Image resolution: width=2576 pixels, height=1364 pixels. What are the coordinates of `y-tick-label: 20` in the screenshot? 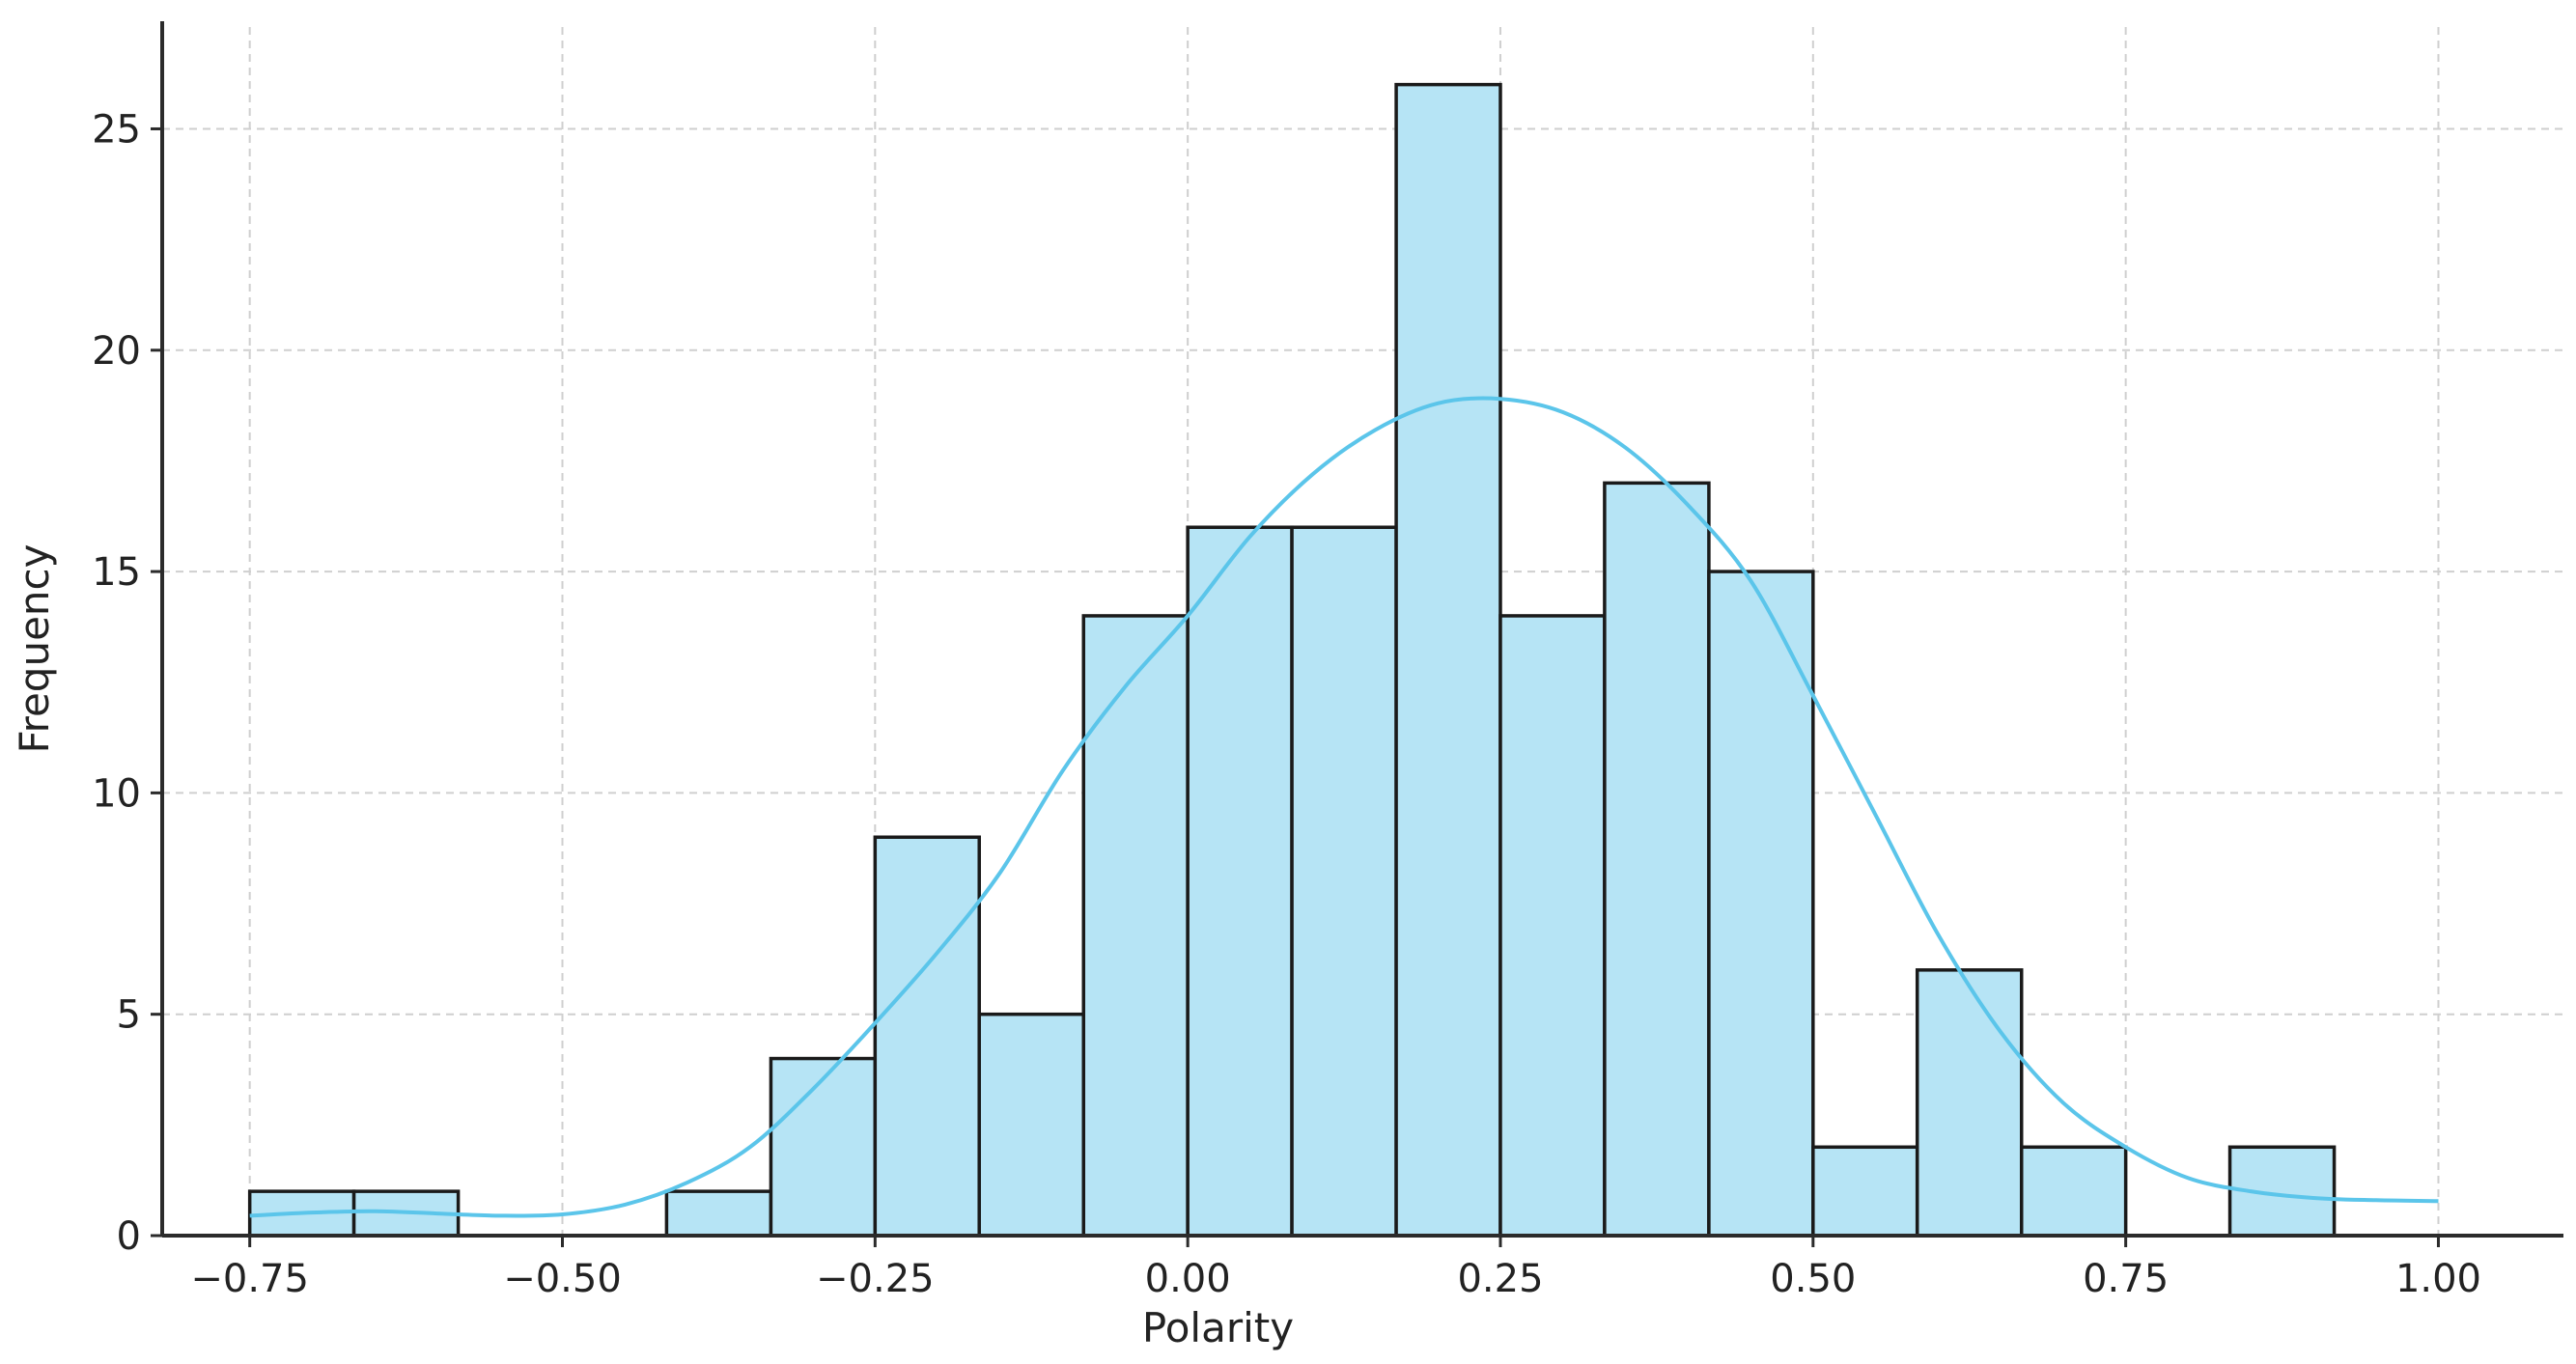 It's located at (117, 351).